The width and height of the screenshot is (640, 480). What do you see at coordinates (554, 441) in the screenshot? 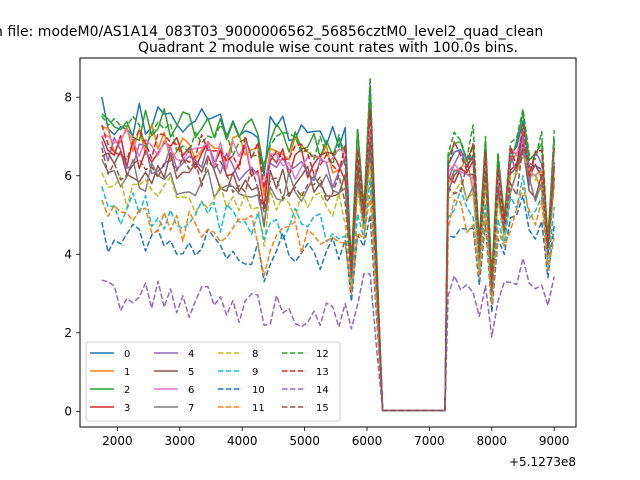
I see `x-tick-label: 9000` at bounding box center [554, 441].